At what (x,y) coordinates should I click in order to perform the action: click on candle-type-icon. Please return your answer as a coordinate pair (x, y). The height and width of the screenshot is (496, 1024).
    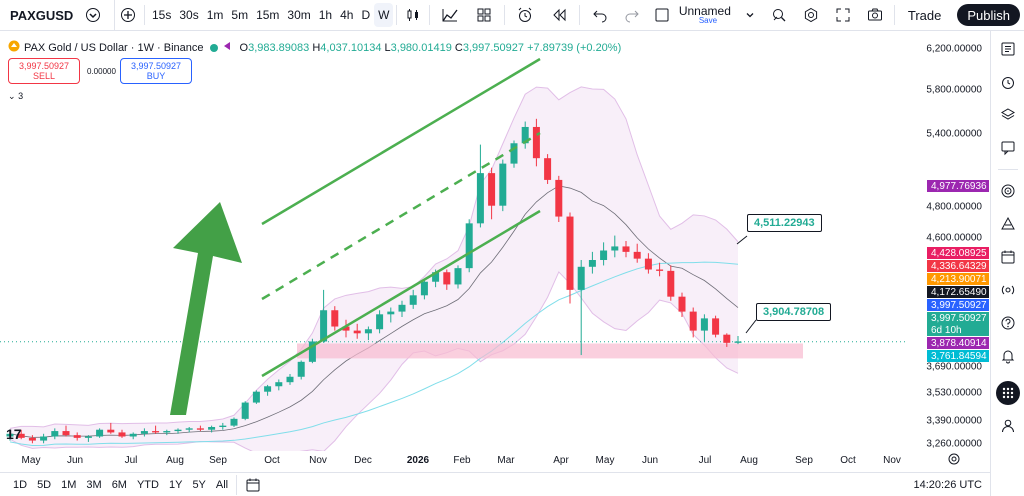
    Looking at the image, I should click on (413, 15).